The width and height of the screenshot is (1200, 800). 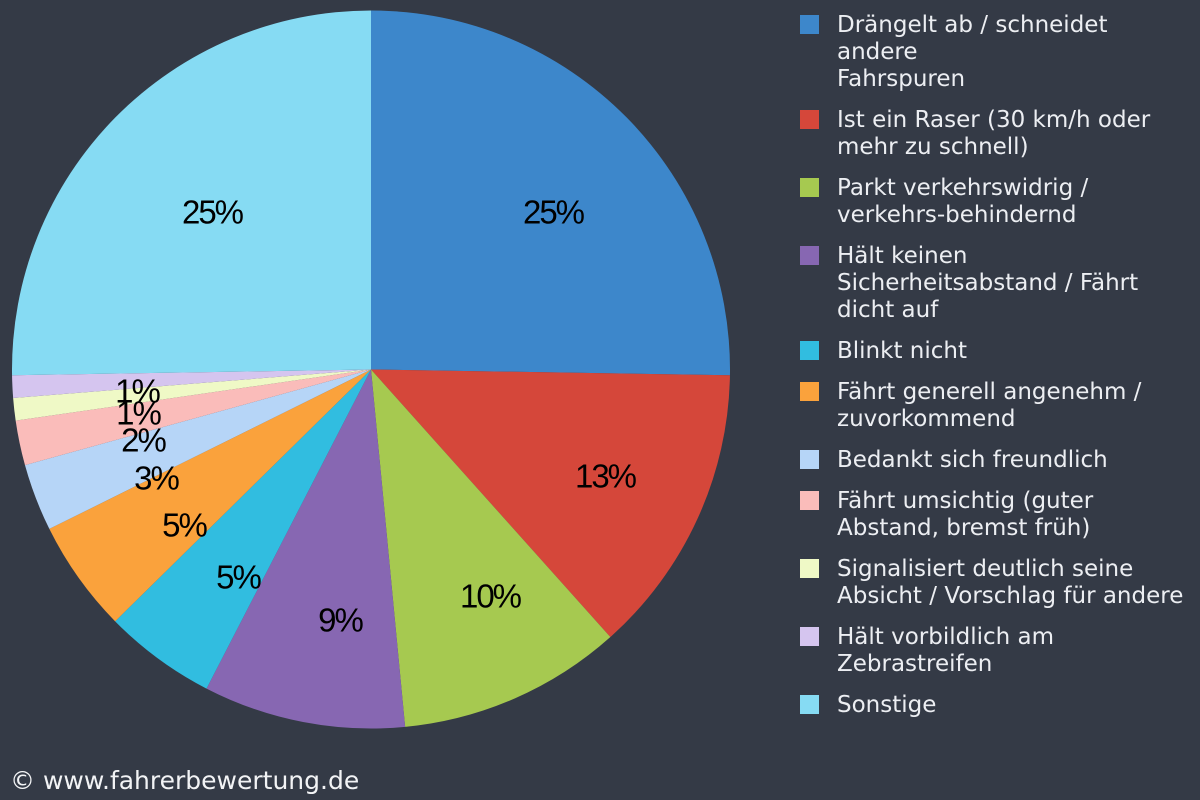 I want to click on pie-slice-label-4: 9%, so click(x=340, y=620).